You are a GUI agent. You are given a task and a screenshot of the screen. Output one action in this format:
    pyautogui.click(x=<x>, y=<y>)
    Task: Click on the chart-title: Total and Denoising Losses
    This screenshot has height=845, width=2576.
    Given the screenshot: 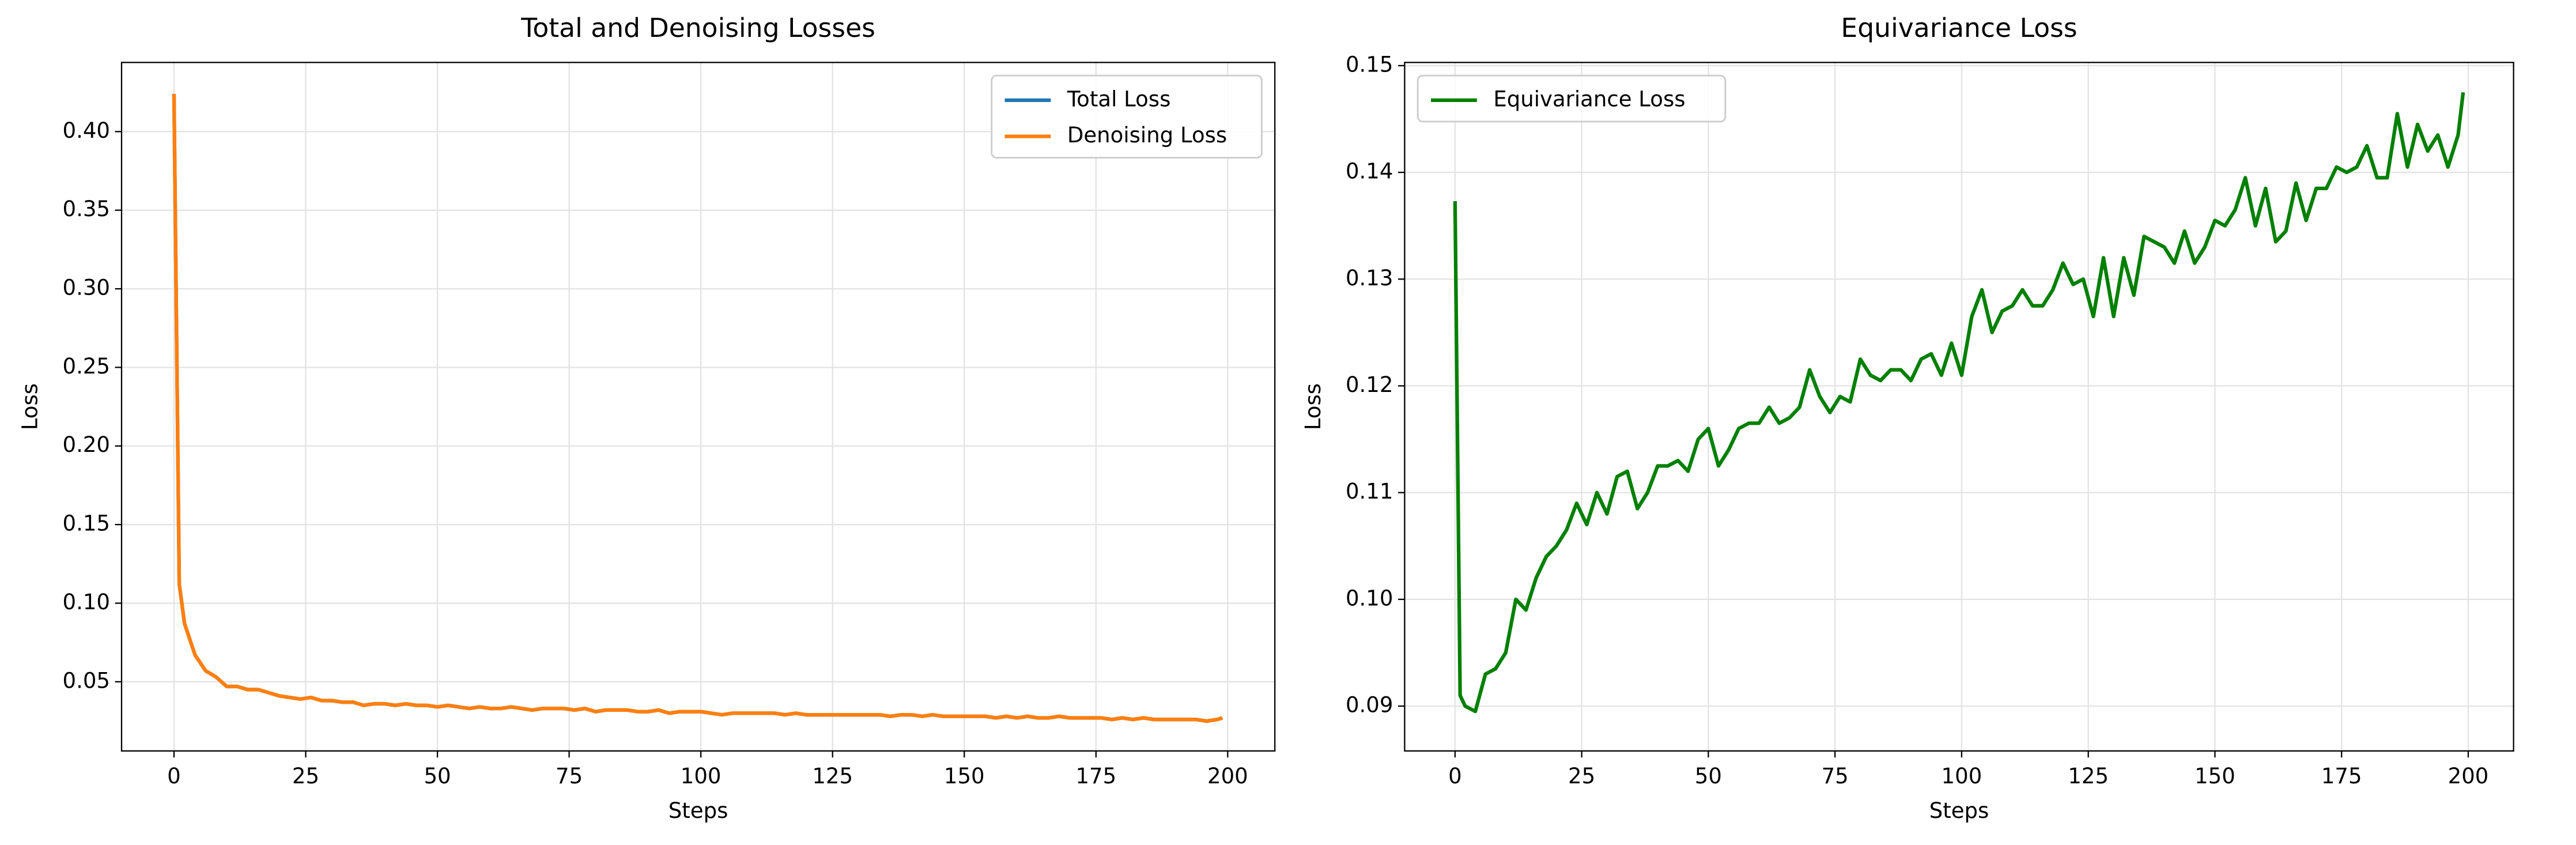 What is the action you would take?
    pyautogui.click(x=697, y=28)
    